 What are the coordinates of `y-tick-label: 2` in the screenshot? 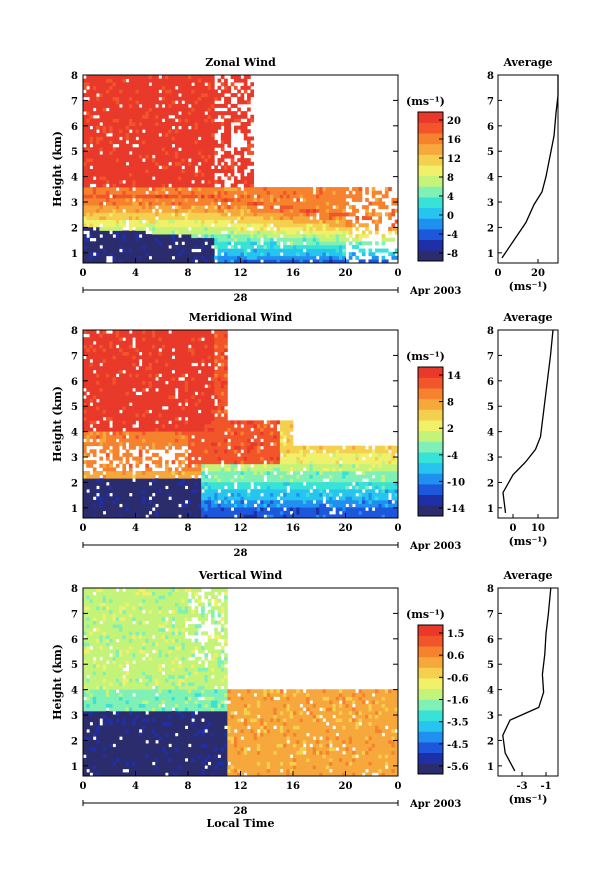 It's located at (74, 228).